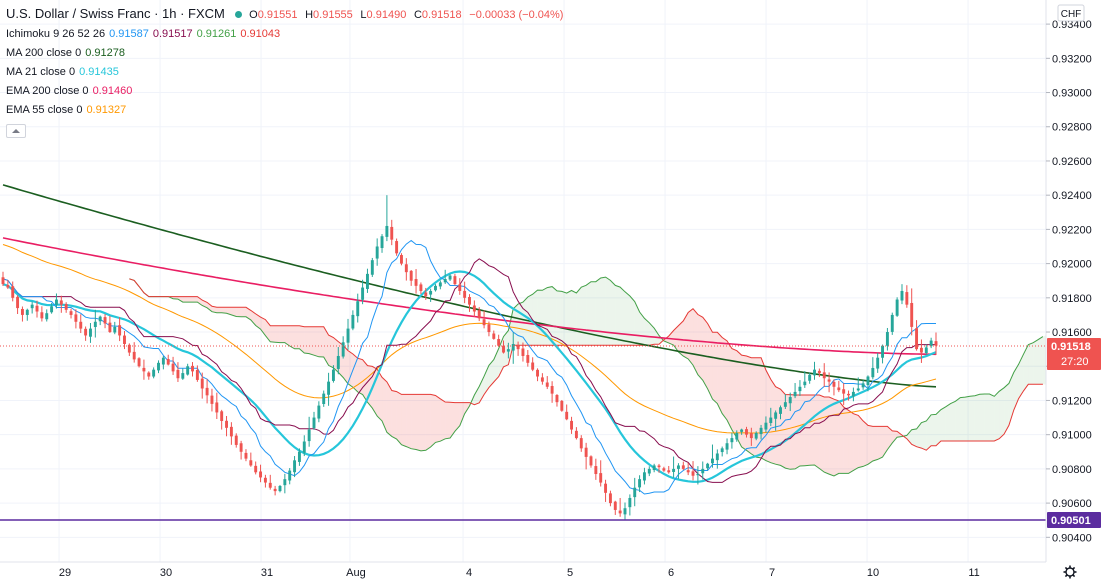 This screenshot has width=1102, height=587. Describe the element at coordinates (1070, 572) in the screenshot. I see `settings-gear-icon` at that location.